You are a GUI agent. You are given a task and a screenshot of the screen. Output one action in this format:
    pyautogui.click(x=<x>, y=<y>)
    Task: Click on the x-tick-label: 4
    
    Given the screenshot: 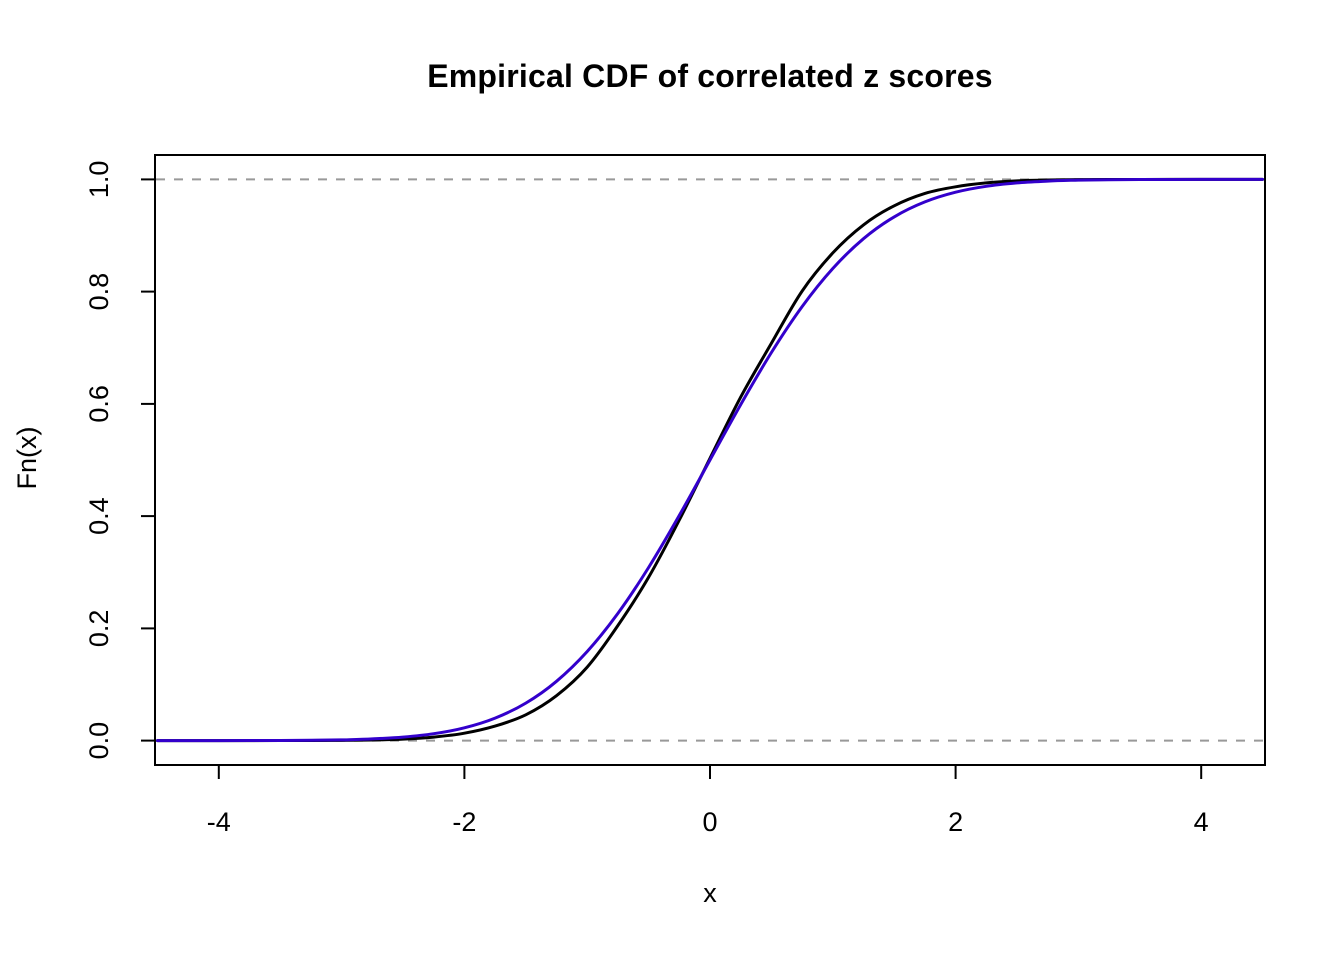 What is the action you would take?
    pyautogui.click(x=1201, y=822)
    